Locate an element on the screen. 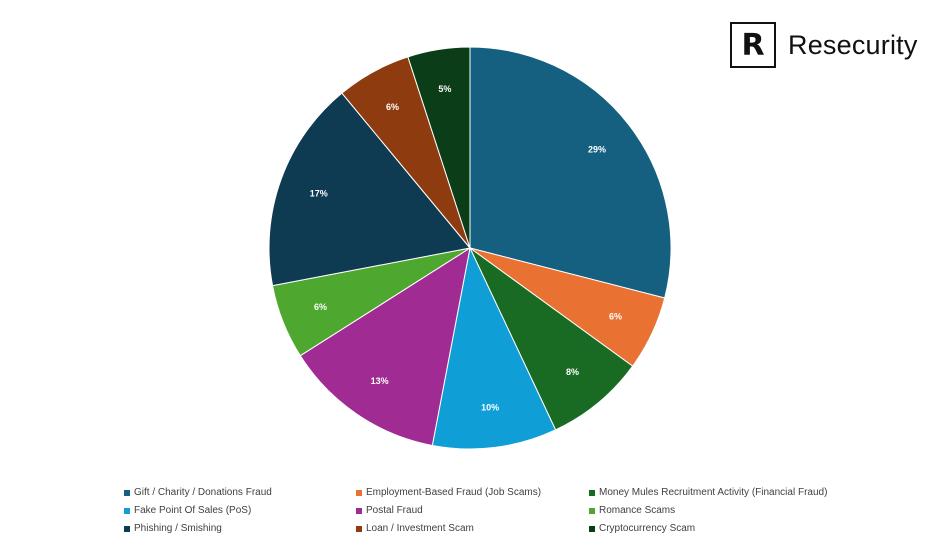 The width and height of the screenshot is (940, 560). legend-item-gift-charity-donations-fraud: Gift / Charity / Donations Fraud is located at coordinates (240, 492).